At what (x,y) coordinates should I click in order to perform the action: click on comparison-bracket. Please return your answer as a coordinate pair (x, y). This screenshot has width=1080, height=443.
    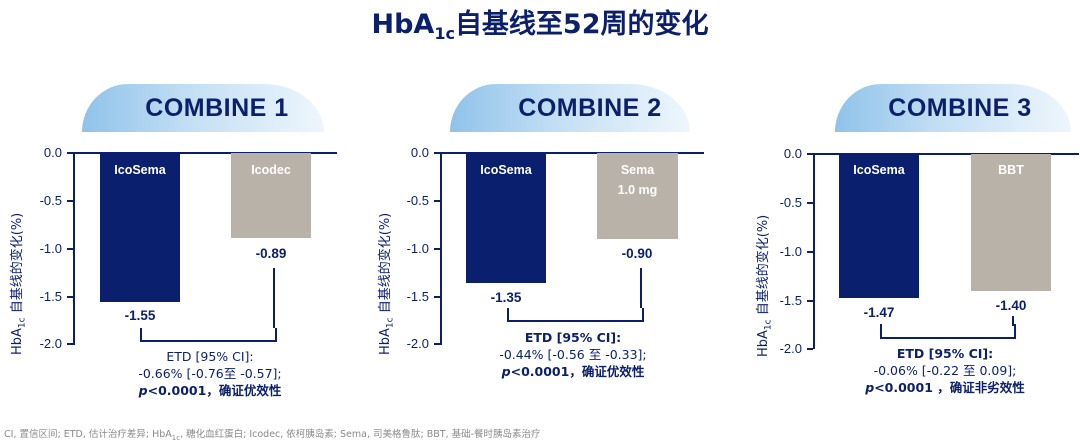
    Looking at the image, I should click on (948, 331).